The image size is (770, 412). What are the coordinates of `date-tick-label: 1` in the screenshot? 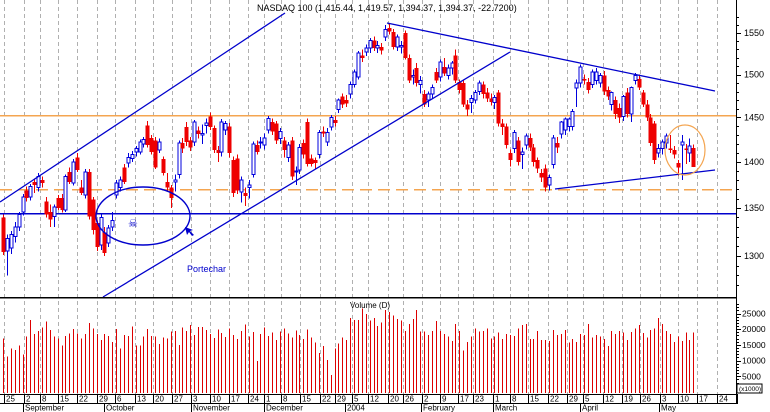 It's located at (268, 399).